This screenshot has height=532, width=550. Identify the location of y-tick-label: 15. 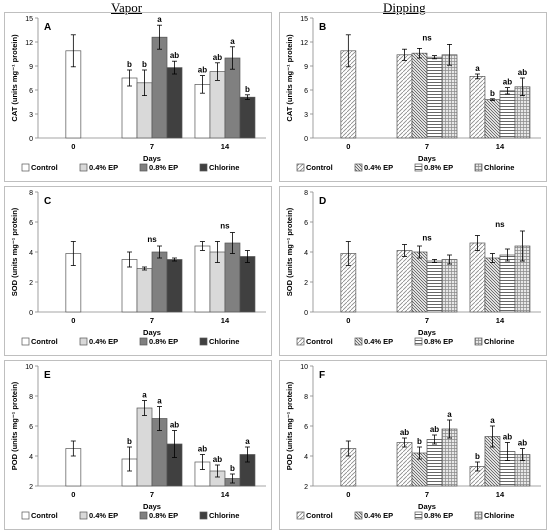
(29, 19).